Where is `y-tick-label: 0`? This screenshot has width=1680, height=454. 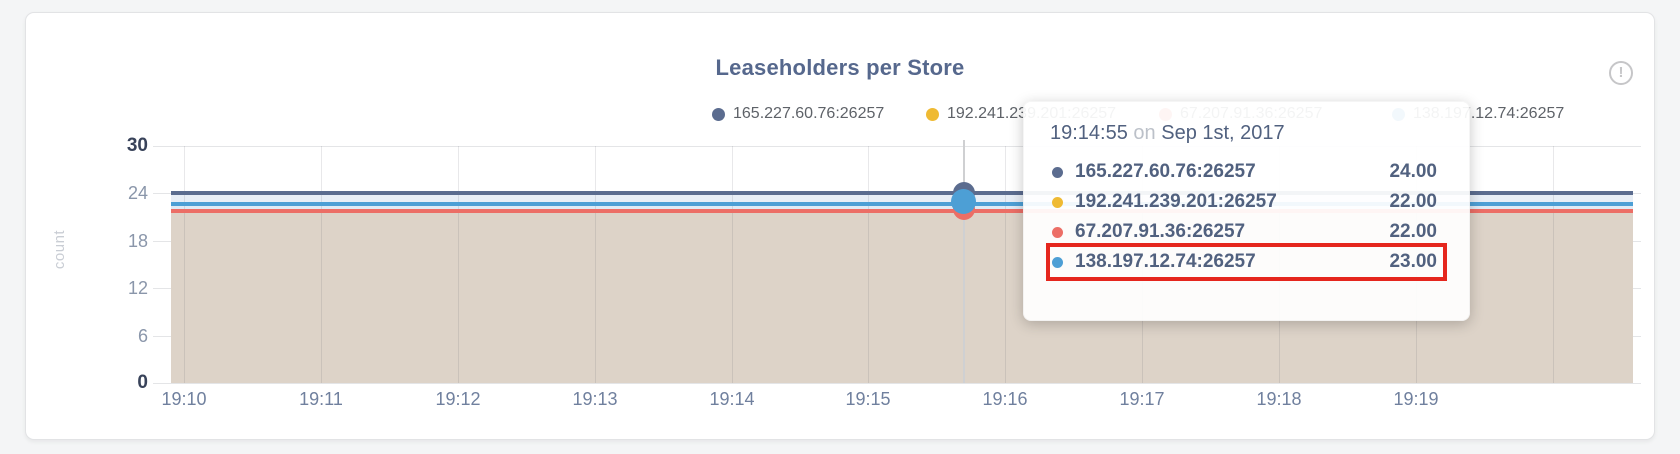 y-tick-label: 0 is located at coordinates (142, 382).